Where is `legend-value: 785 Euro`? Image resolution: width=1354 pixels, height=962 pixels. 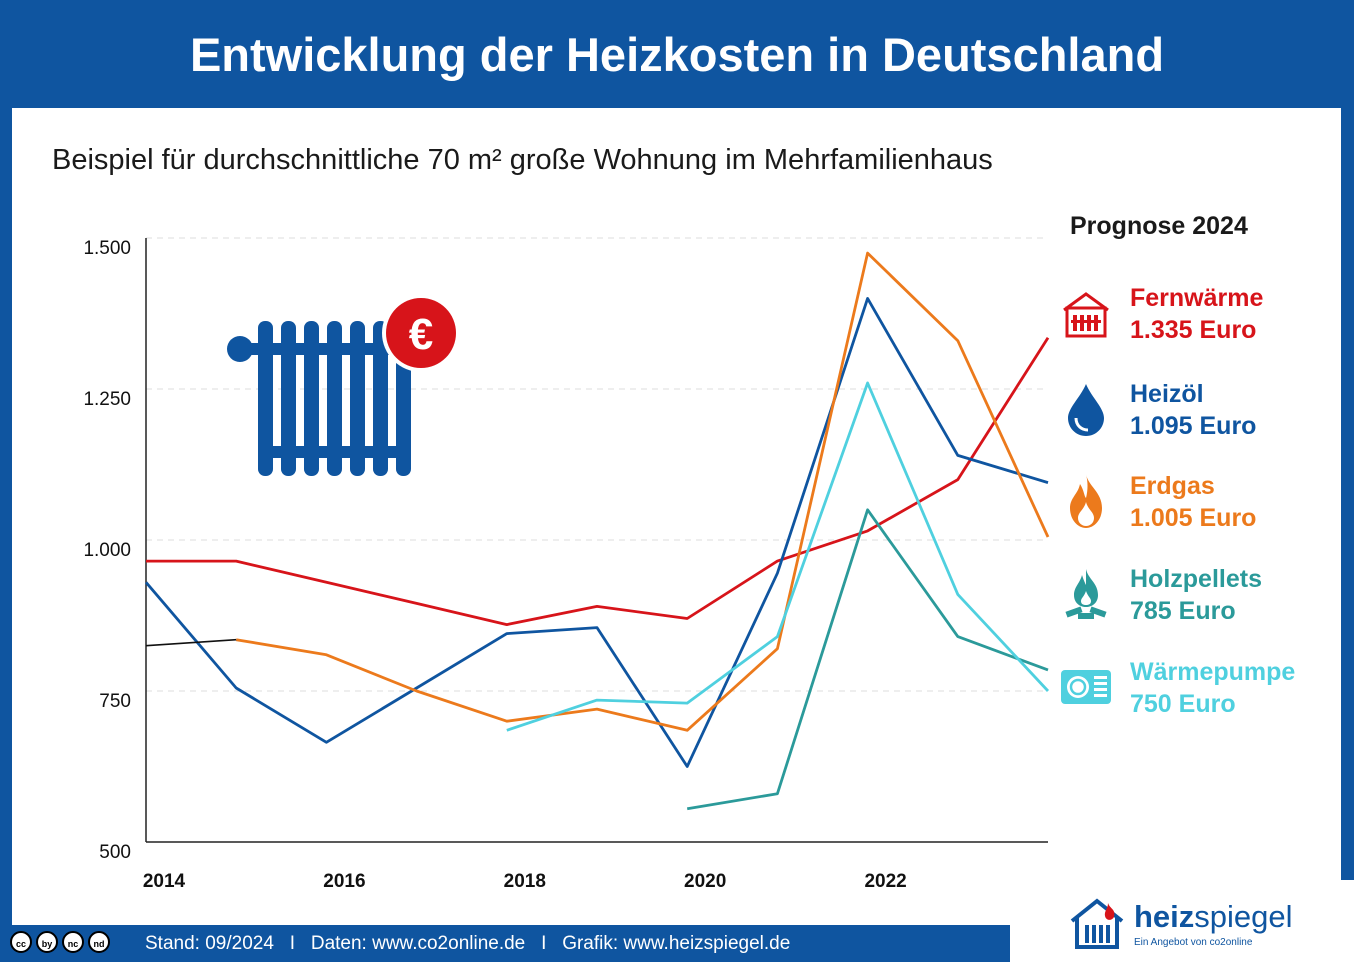 legend-value: 785 Euro is located at coordinates (1183, 611).